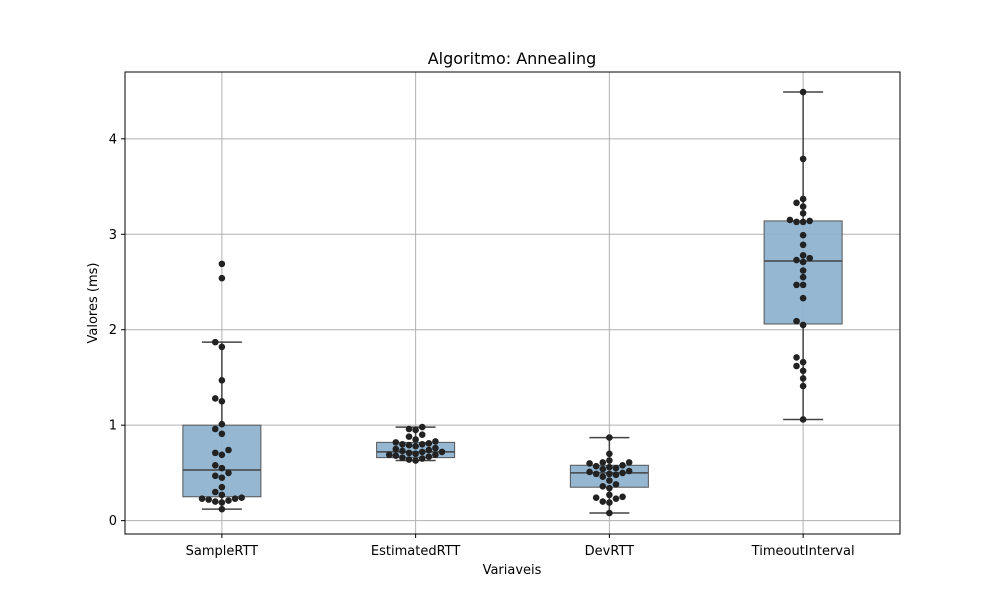 The height and width of the screenshot is (600, 1000). What do you see at coordinates (113, 330) in the screenshot?
I see `y-tick-label: 2` at bounding box center [113, 330].